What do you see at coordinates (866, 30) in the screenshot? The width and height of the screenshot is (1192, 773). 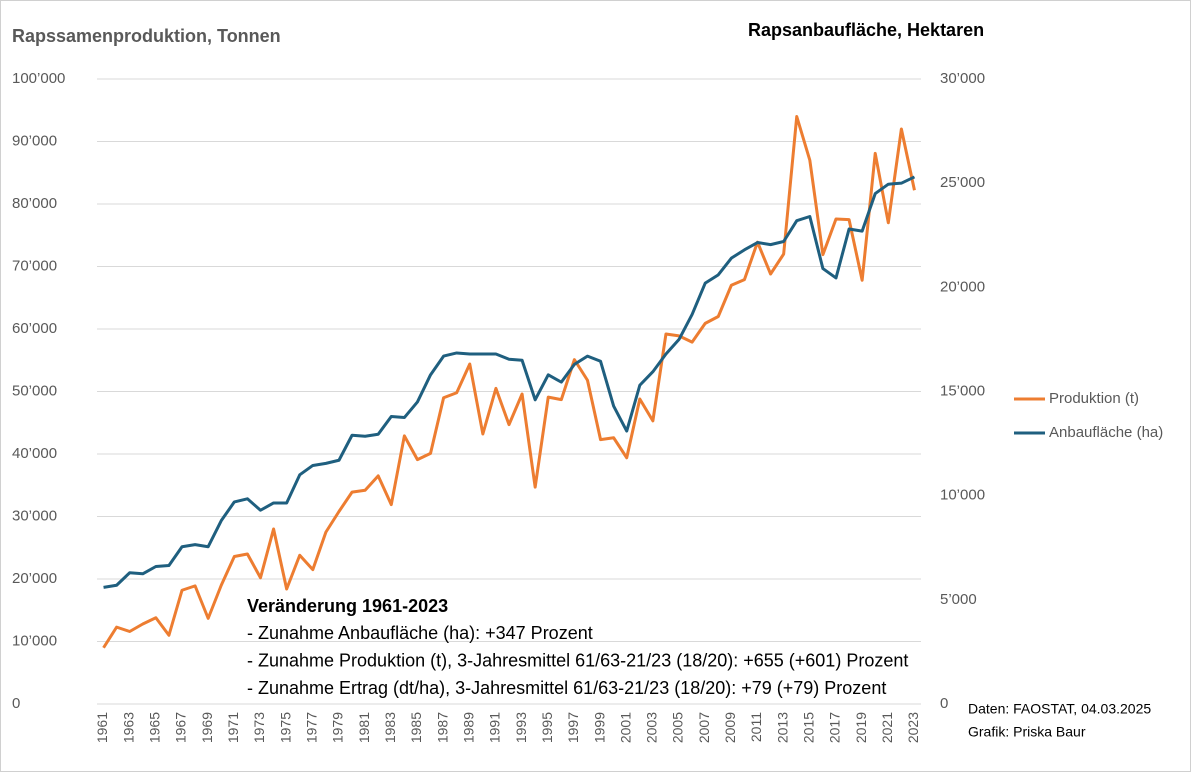 I see `y2-axis-title: Rapsanbaufläche, Hektaren` at bounding box center [866, 30].